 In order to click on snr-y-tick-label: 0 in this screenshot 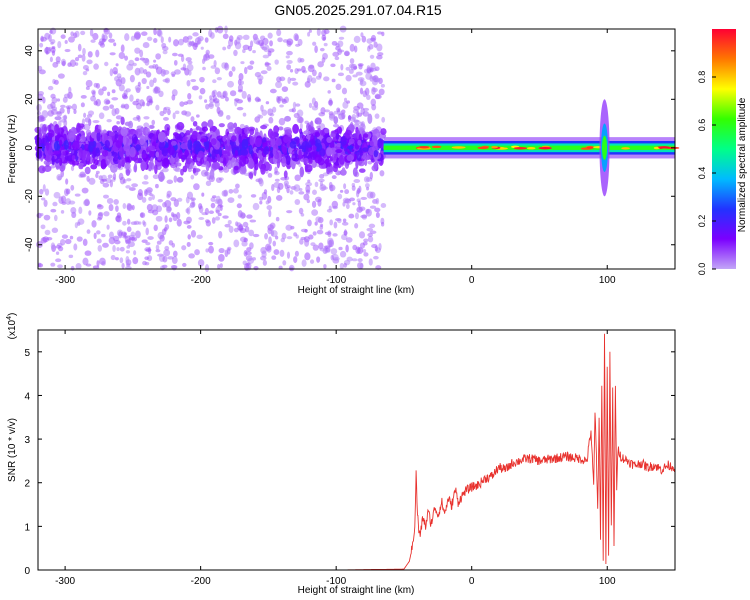, I will do `click(27, 571)`.